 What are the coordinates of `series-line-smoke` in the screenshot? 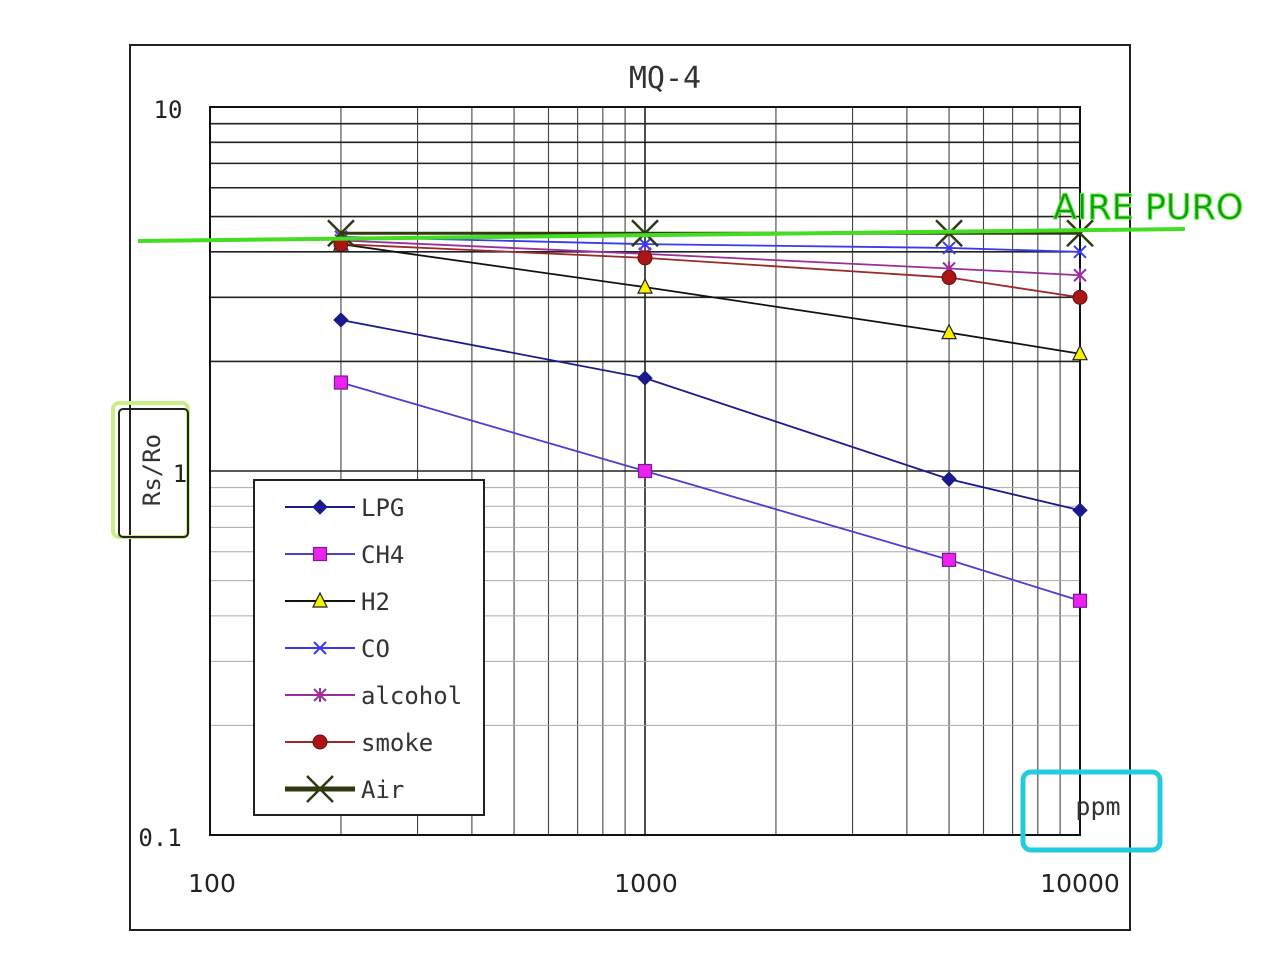 It's located at (710, 271).